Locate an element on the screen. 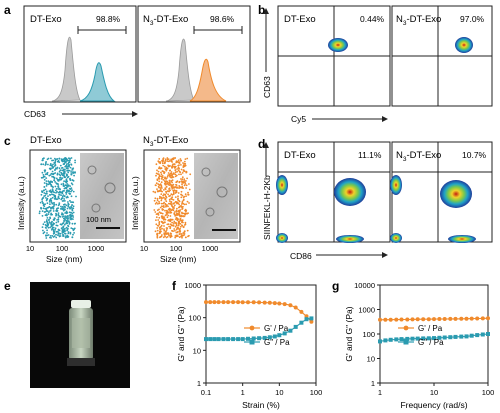  x-tick-label: 1 is located at coordinates (243, 392).